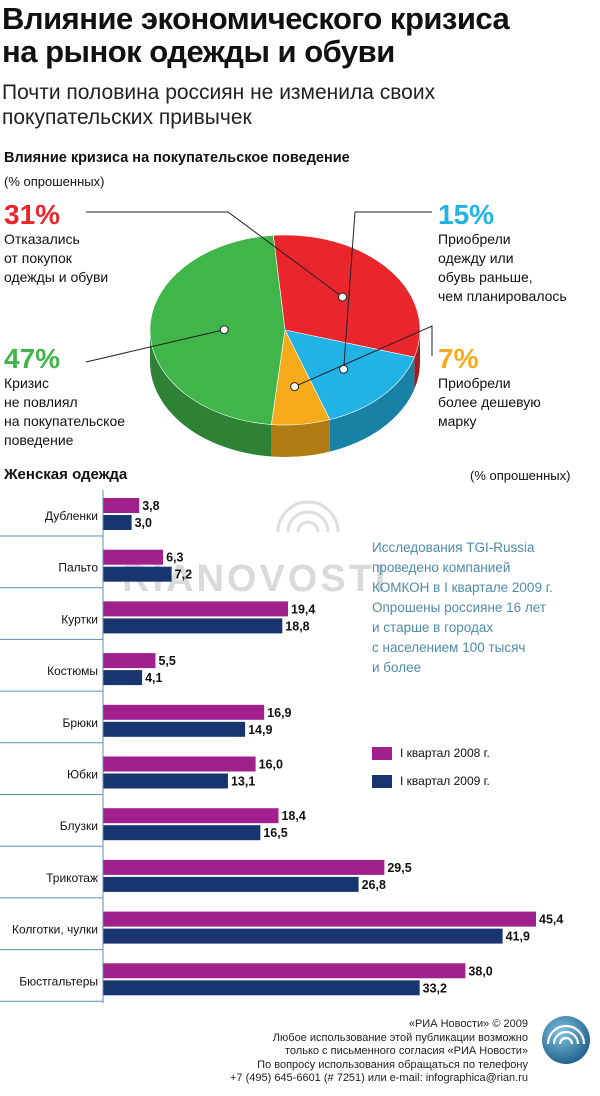 The width and height of the screenshot is (600, 1096). I want to click on bar-value-label-2008: 19,4, so click(303, 609).